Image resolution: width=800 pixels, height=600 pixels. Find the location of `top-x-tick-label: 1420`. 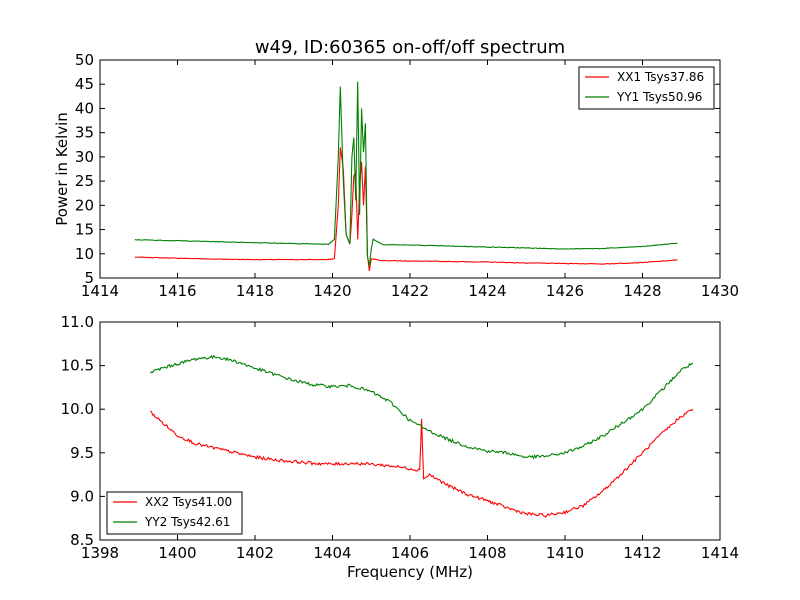

top-x-tick-label: 1420 is located at coordinates (332, 291).